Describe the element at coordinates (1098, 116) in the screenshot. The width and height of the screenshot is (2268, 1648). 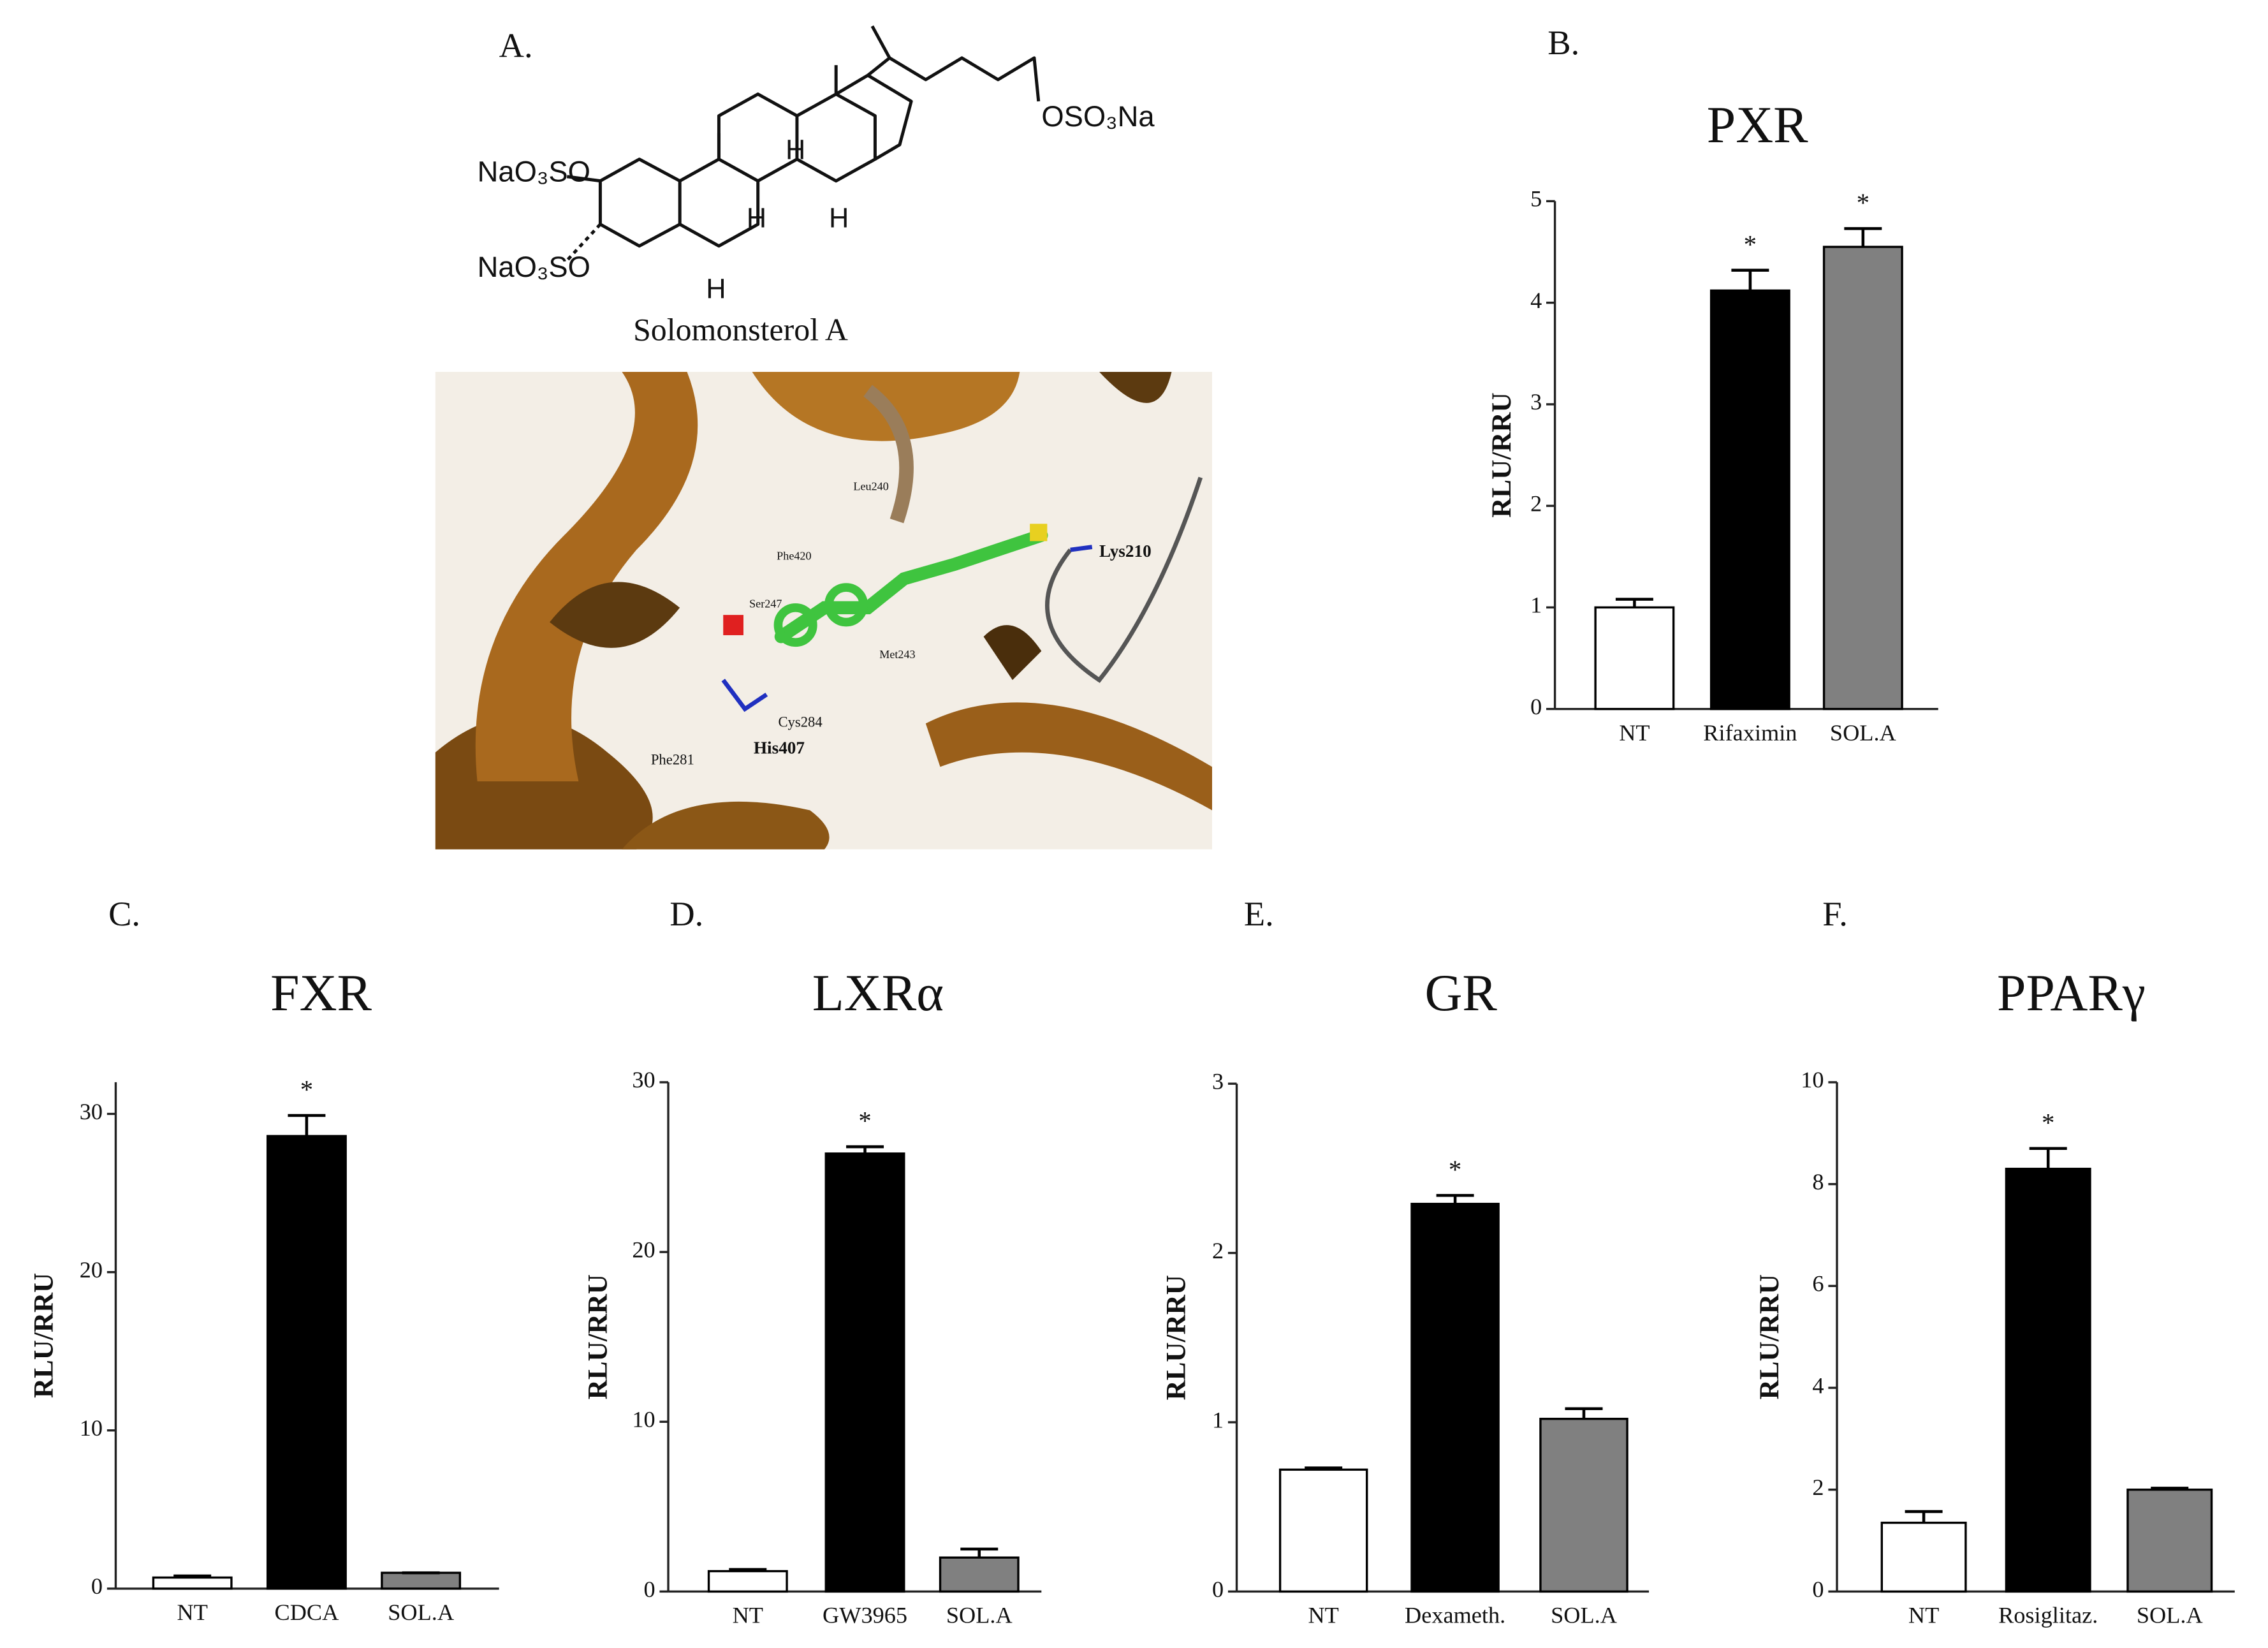
I see `sulfate-group: OSO₃Na` at that location.